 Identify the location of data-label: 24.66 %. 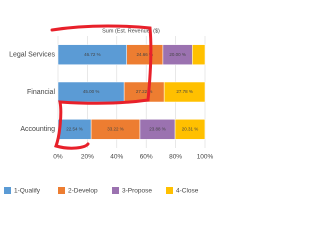
(145, 54).